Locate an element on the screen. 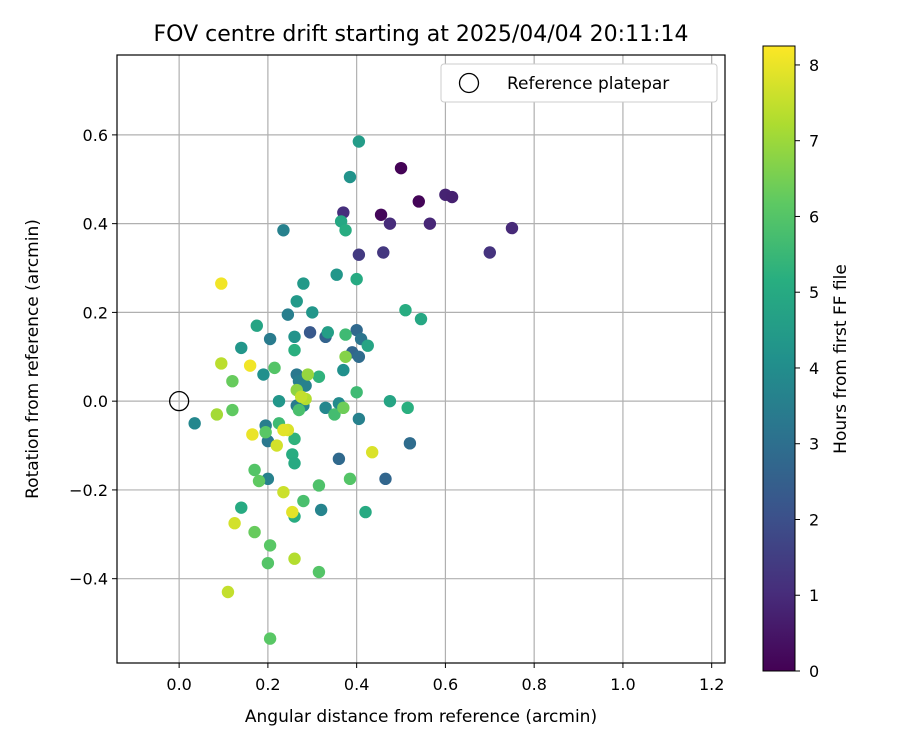 Image resolution: width=900 pixels, height=750 pixels. colorbar: 0 1 2 3 4 5 6 7 8 Hours from first FF file is located at coordinates (806, 363).